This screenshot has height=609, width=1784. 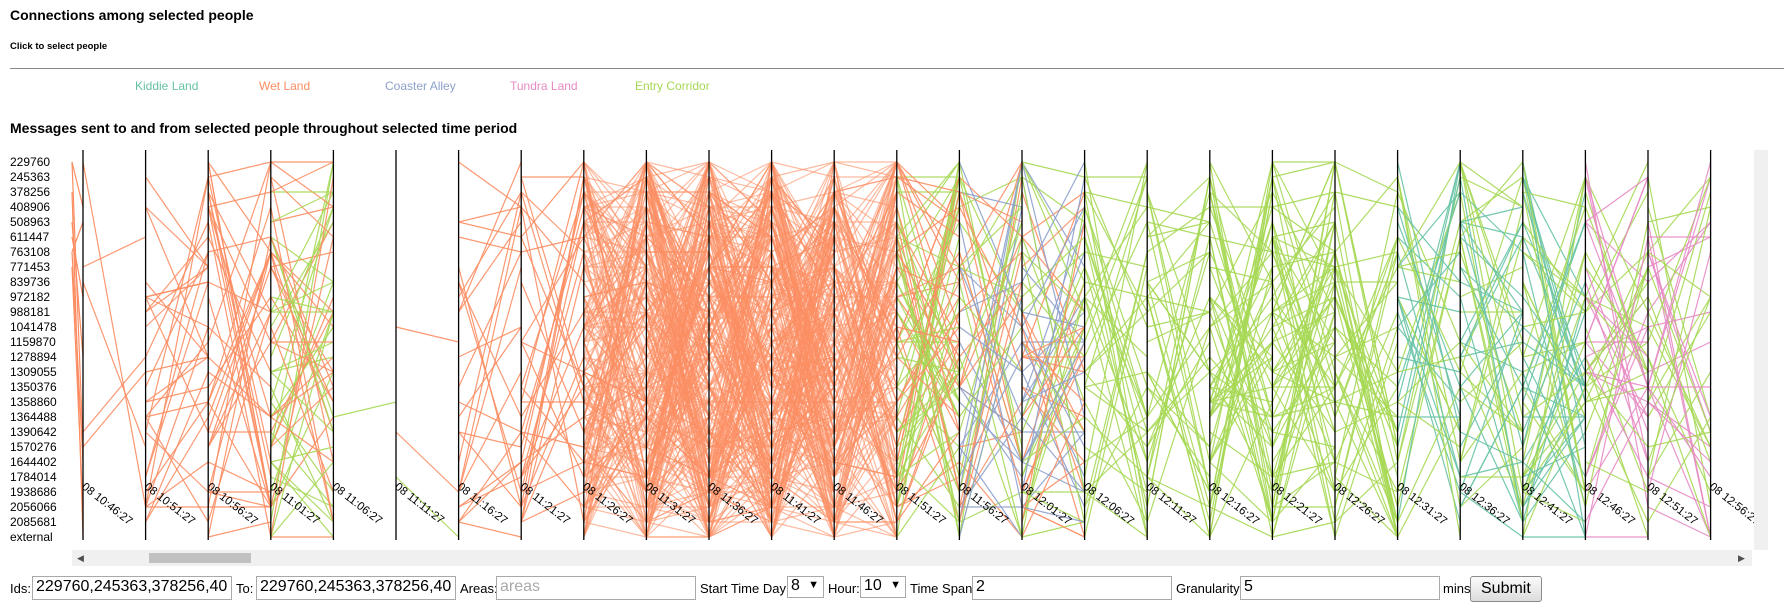 I want to click on page-subtitle: Click to select people, so click(x=59, y=46).